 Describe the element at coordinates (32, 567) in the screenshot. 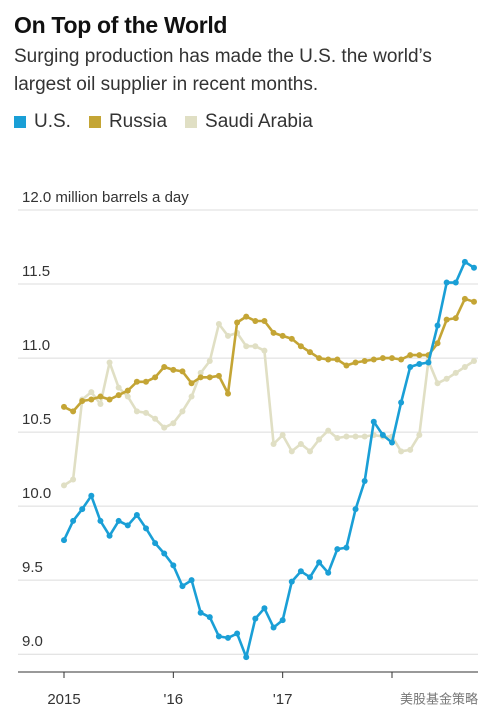

I see `y-tick-label: 9.5` at that location.